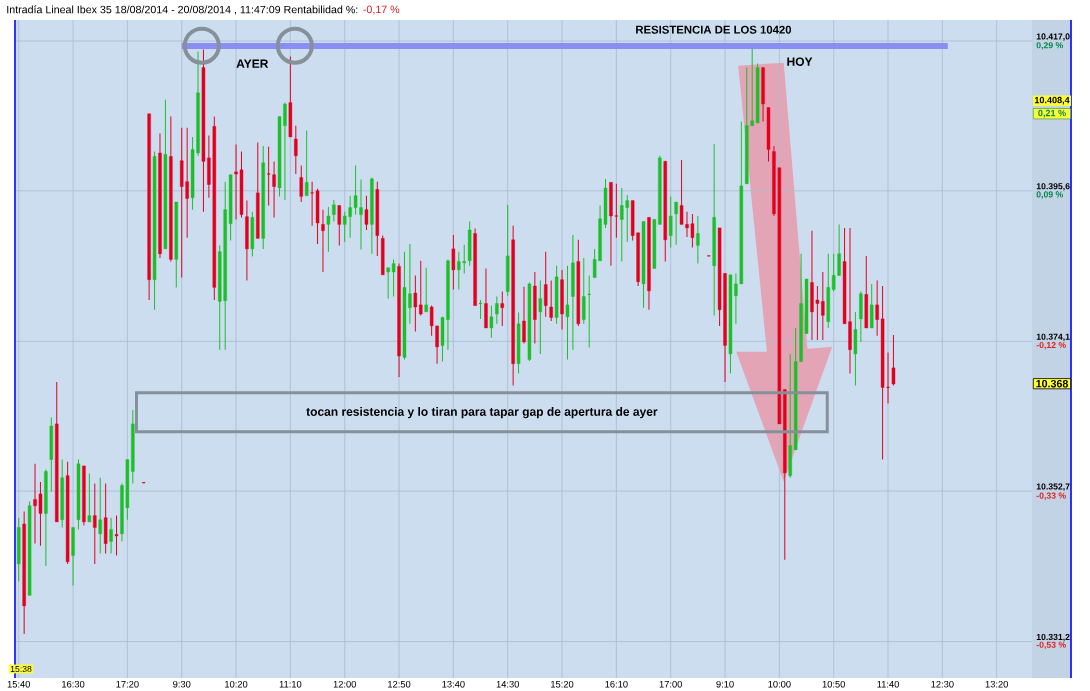 The image size is (1090, 691). Describe the element at coordinates (834, 684) in the screenshot. I see `x-tick-label: 10:50` at that location.